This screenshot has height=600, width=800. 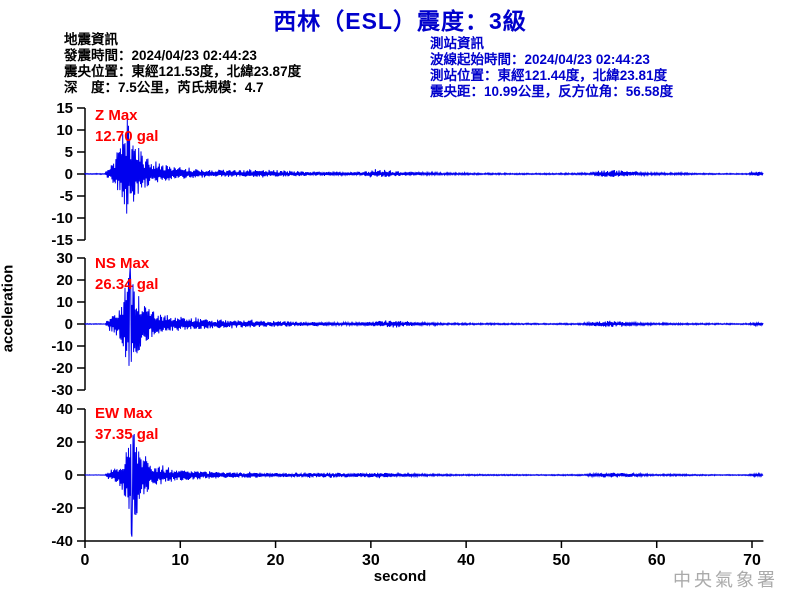 What do you see at coordinates (127, 284) in the screenshot?
I see `ns-max-value: 26.34 gal` at bounding box center [127, 284].